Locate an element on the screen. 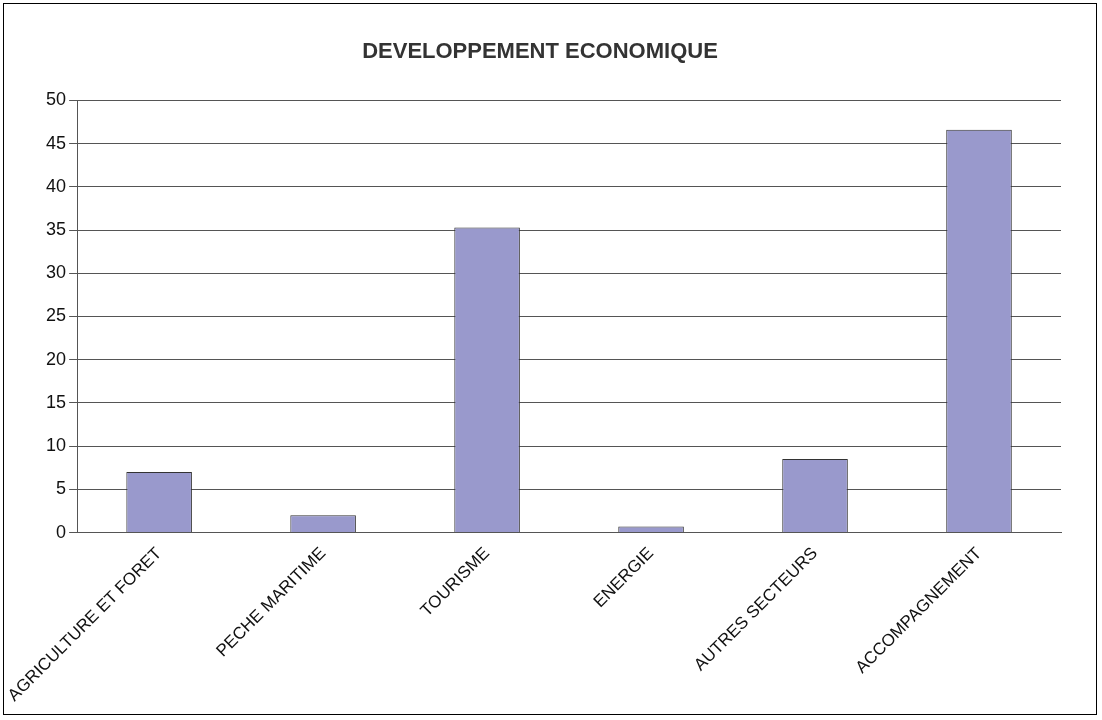 The width and height of the screenshot is (1102, 720). y-tick-label: 20 is located at coordinates (56, 358).